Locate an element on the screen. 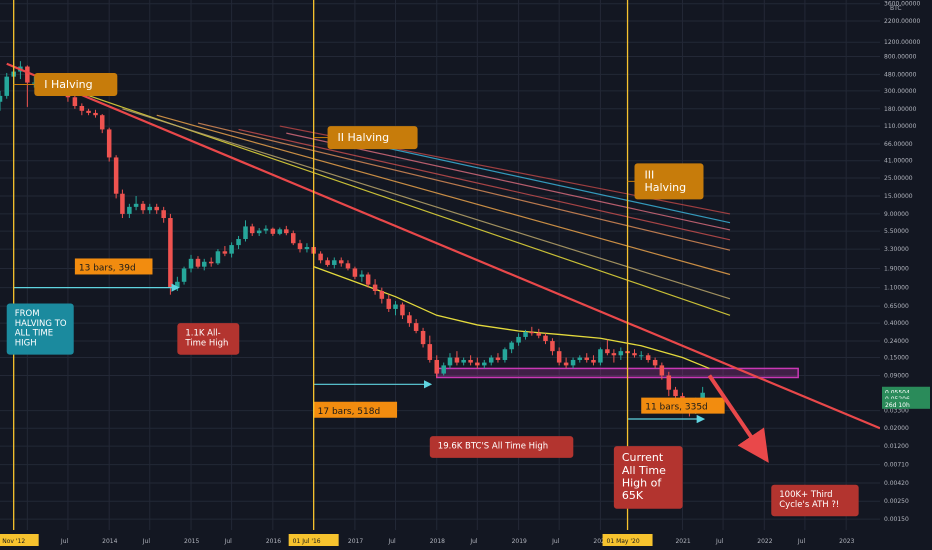  annotation-text: 19.6K BTC'S All Time High is located at coordinates (493, 447).